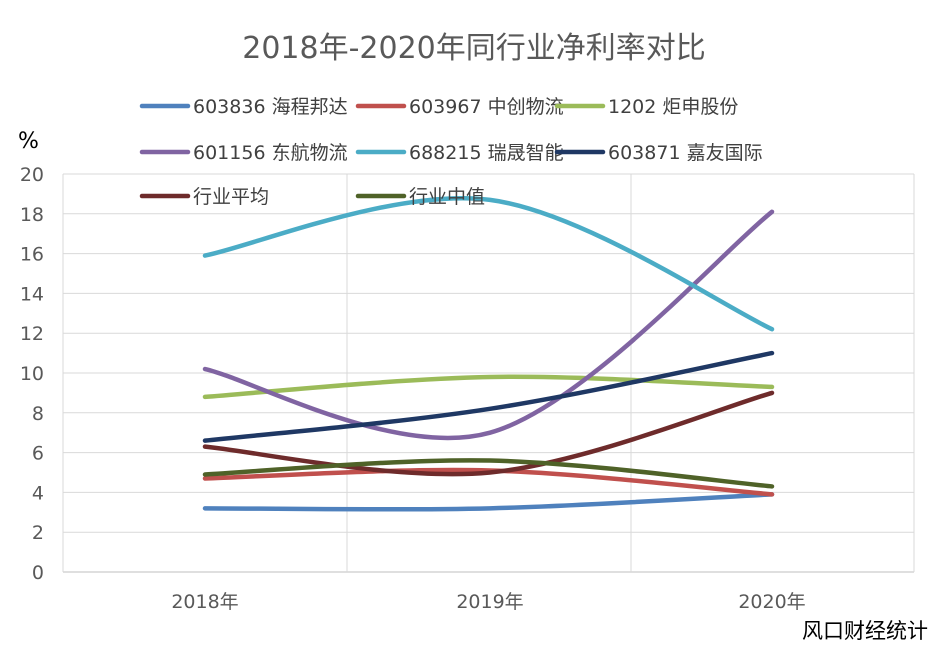 The width and height of the screenshot is (948, 652). What do you see at coordinates (270, 153) in the screenshot?
I see `legend-label: 601156 东航物流` at bounding box center [270, 153].